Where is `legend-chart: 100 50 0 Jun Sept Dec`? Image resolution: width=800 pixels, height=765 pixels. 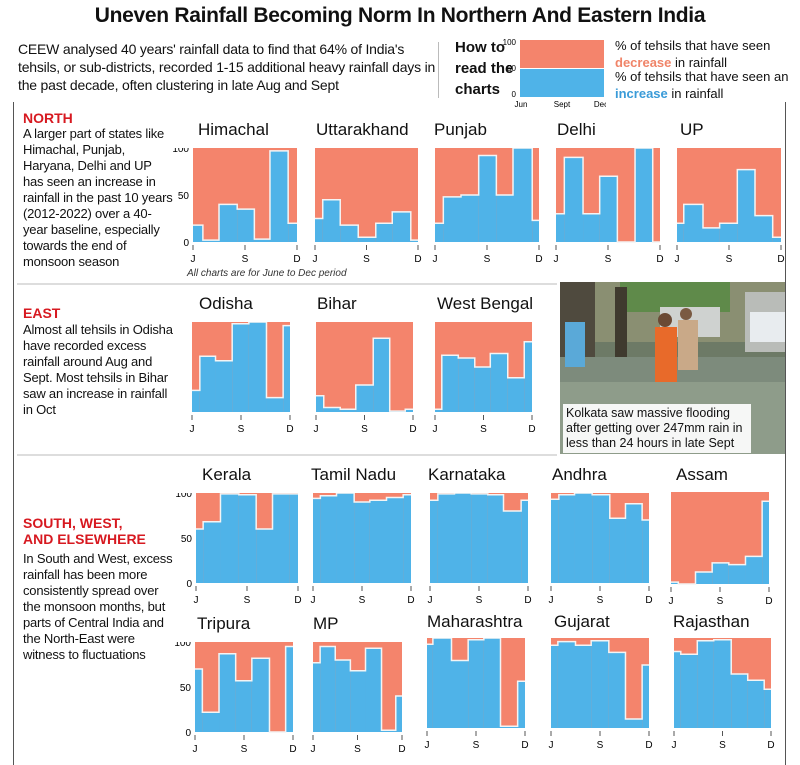 legend-chart: 100 50 0 Jun Sept Dec is located at coordinates (554, 73).